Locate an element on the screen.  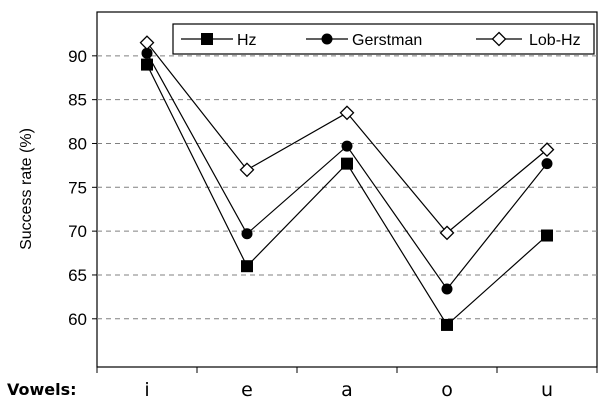
legend-box is located at coordinates (383, 39).